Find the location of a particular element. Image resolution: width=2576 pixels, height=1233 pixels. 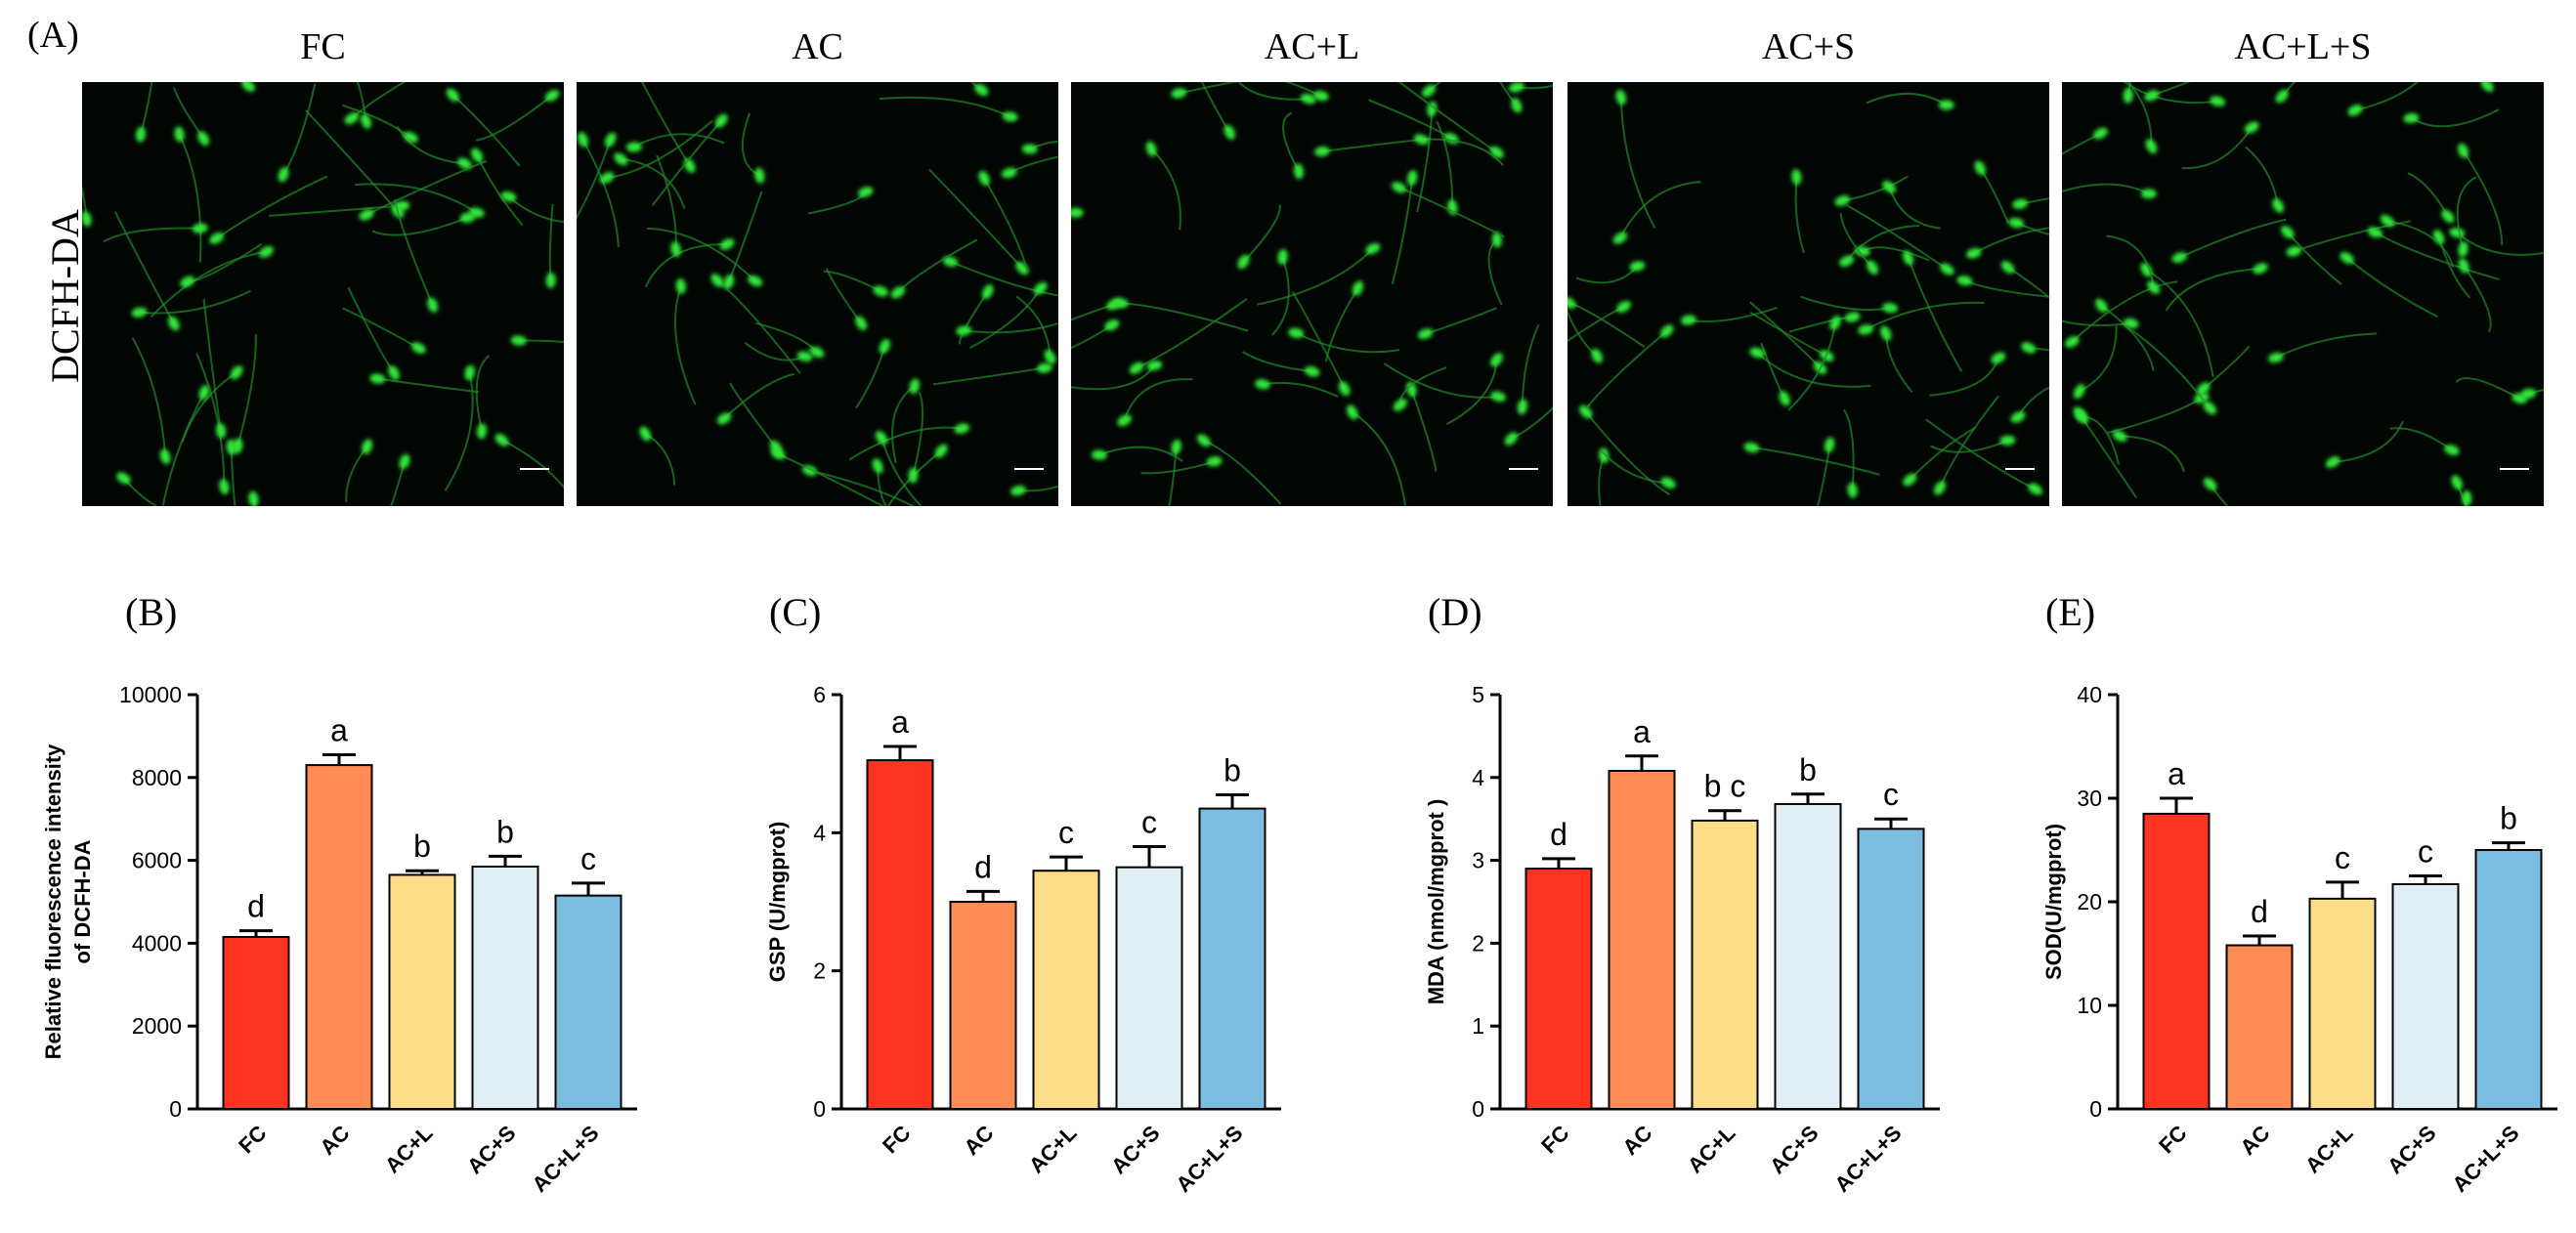

significance-letter: b is located at coordinates (1233, 769).